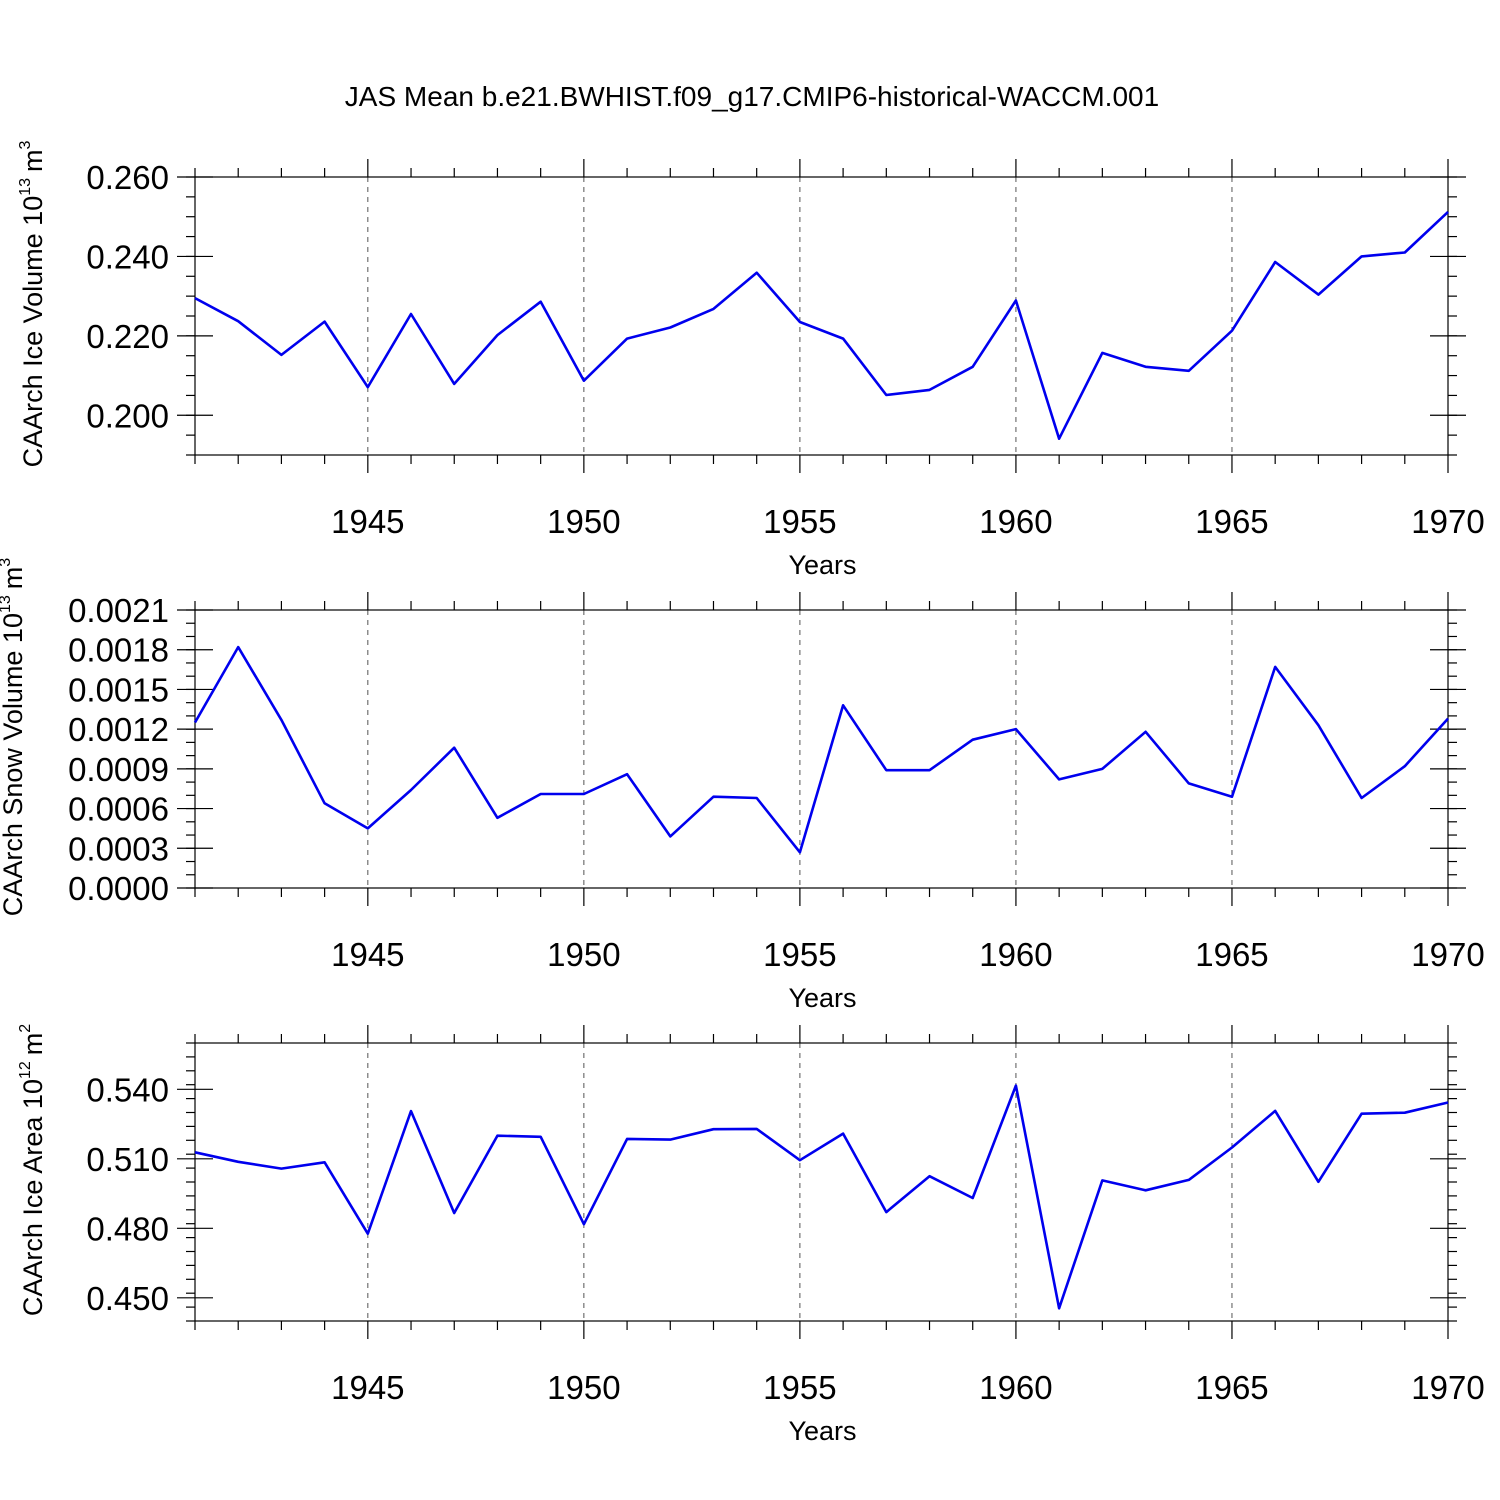  What do you see at coordinates (118, 848) in the screenshot?
I see `y-tick-label: 0.0003` at bounding box center [118, 848].